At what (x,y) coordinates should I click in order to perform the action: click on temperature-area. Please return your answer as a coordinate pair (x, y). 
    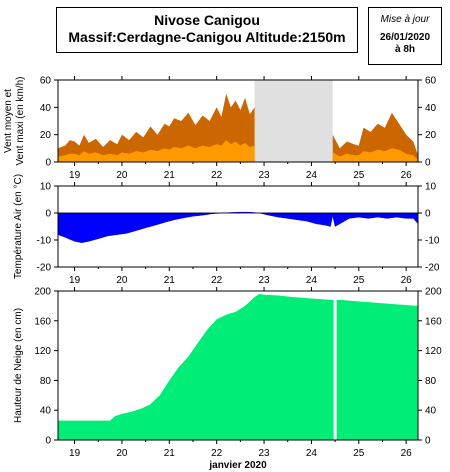
    Looking at the image, I should click on (238, 227).